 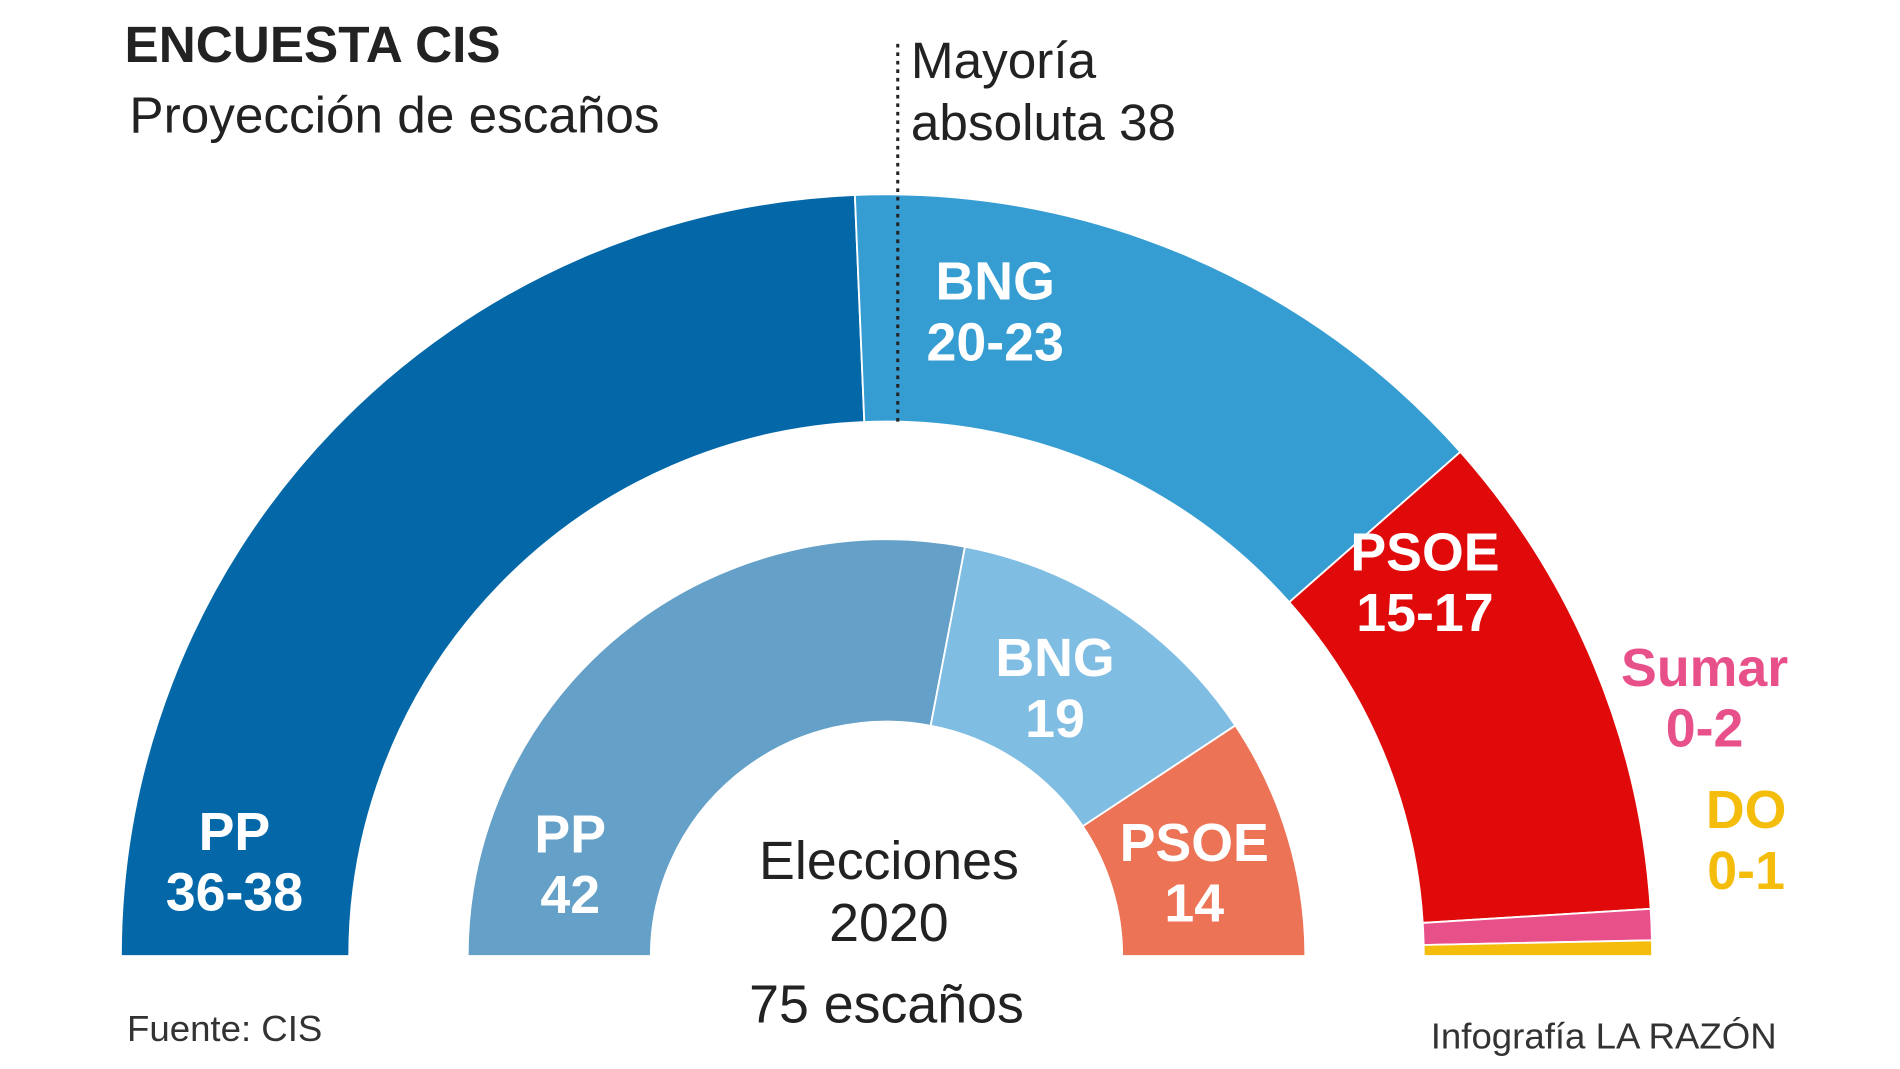 I want to click on seat-range: 20-23, so click(x=994, y=342).